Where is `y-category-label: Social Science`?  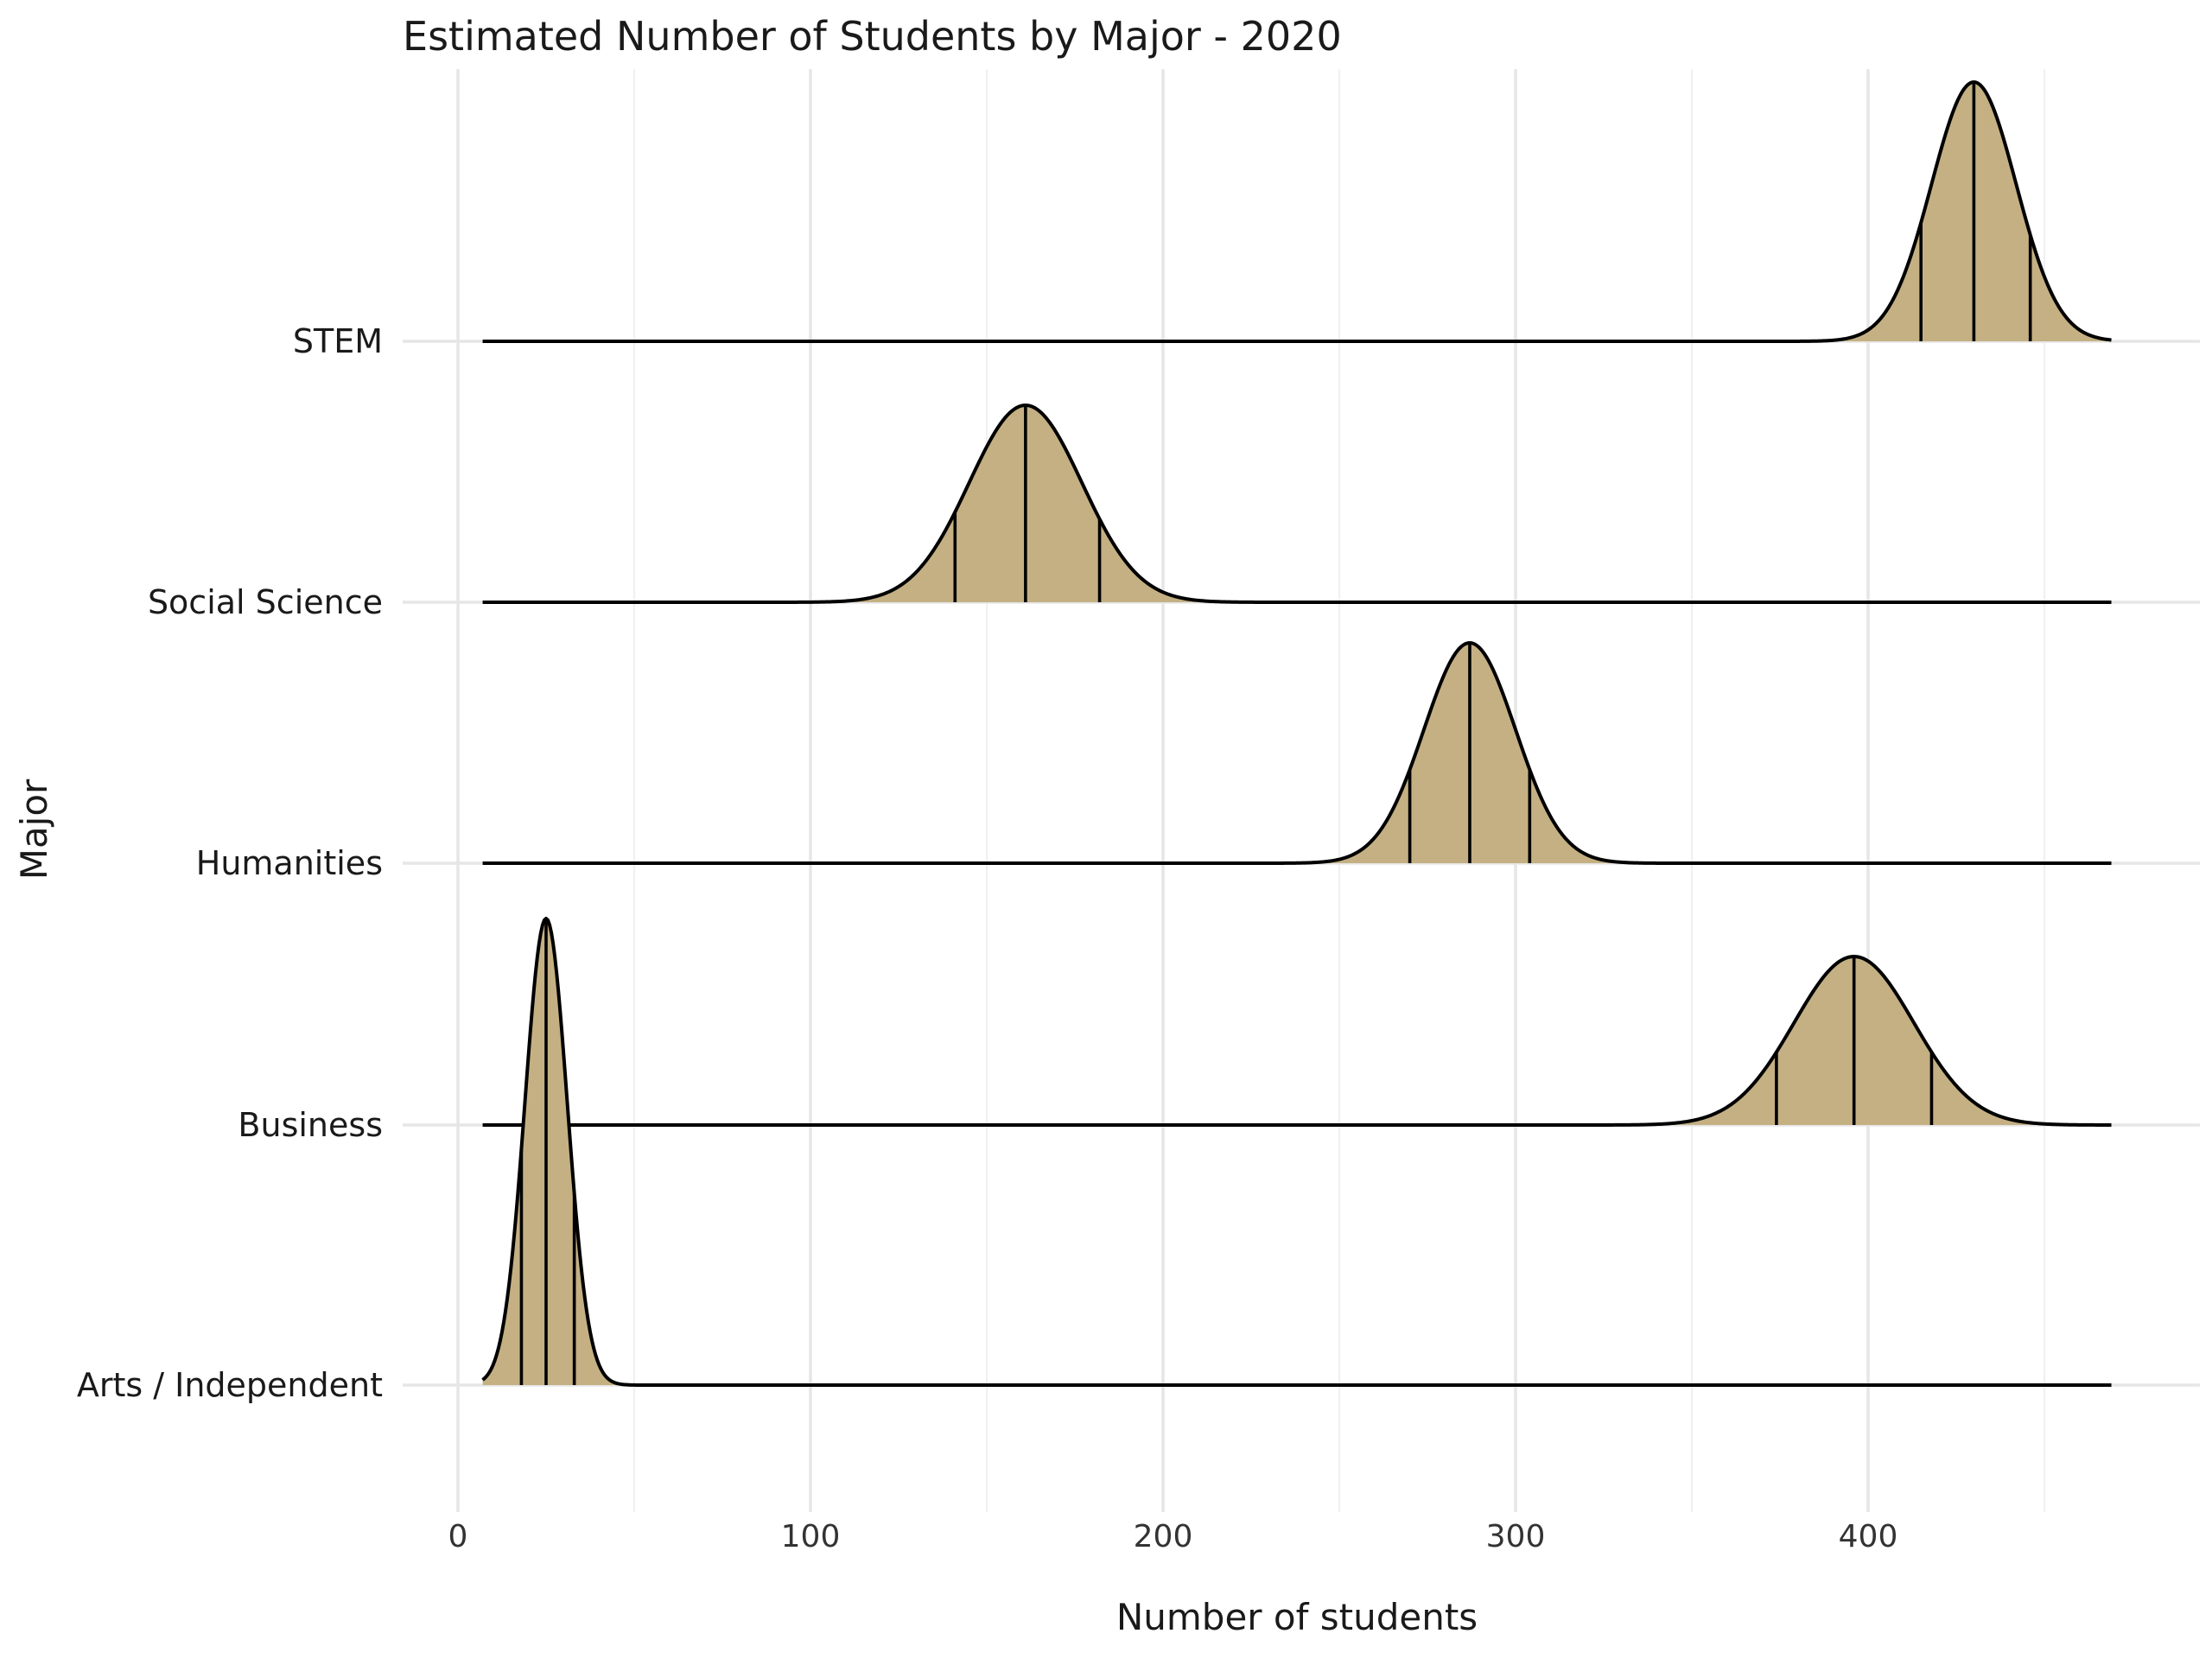
y-category-label: Social Science is located at coordinates (265, 602).